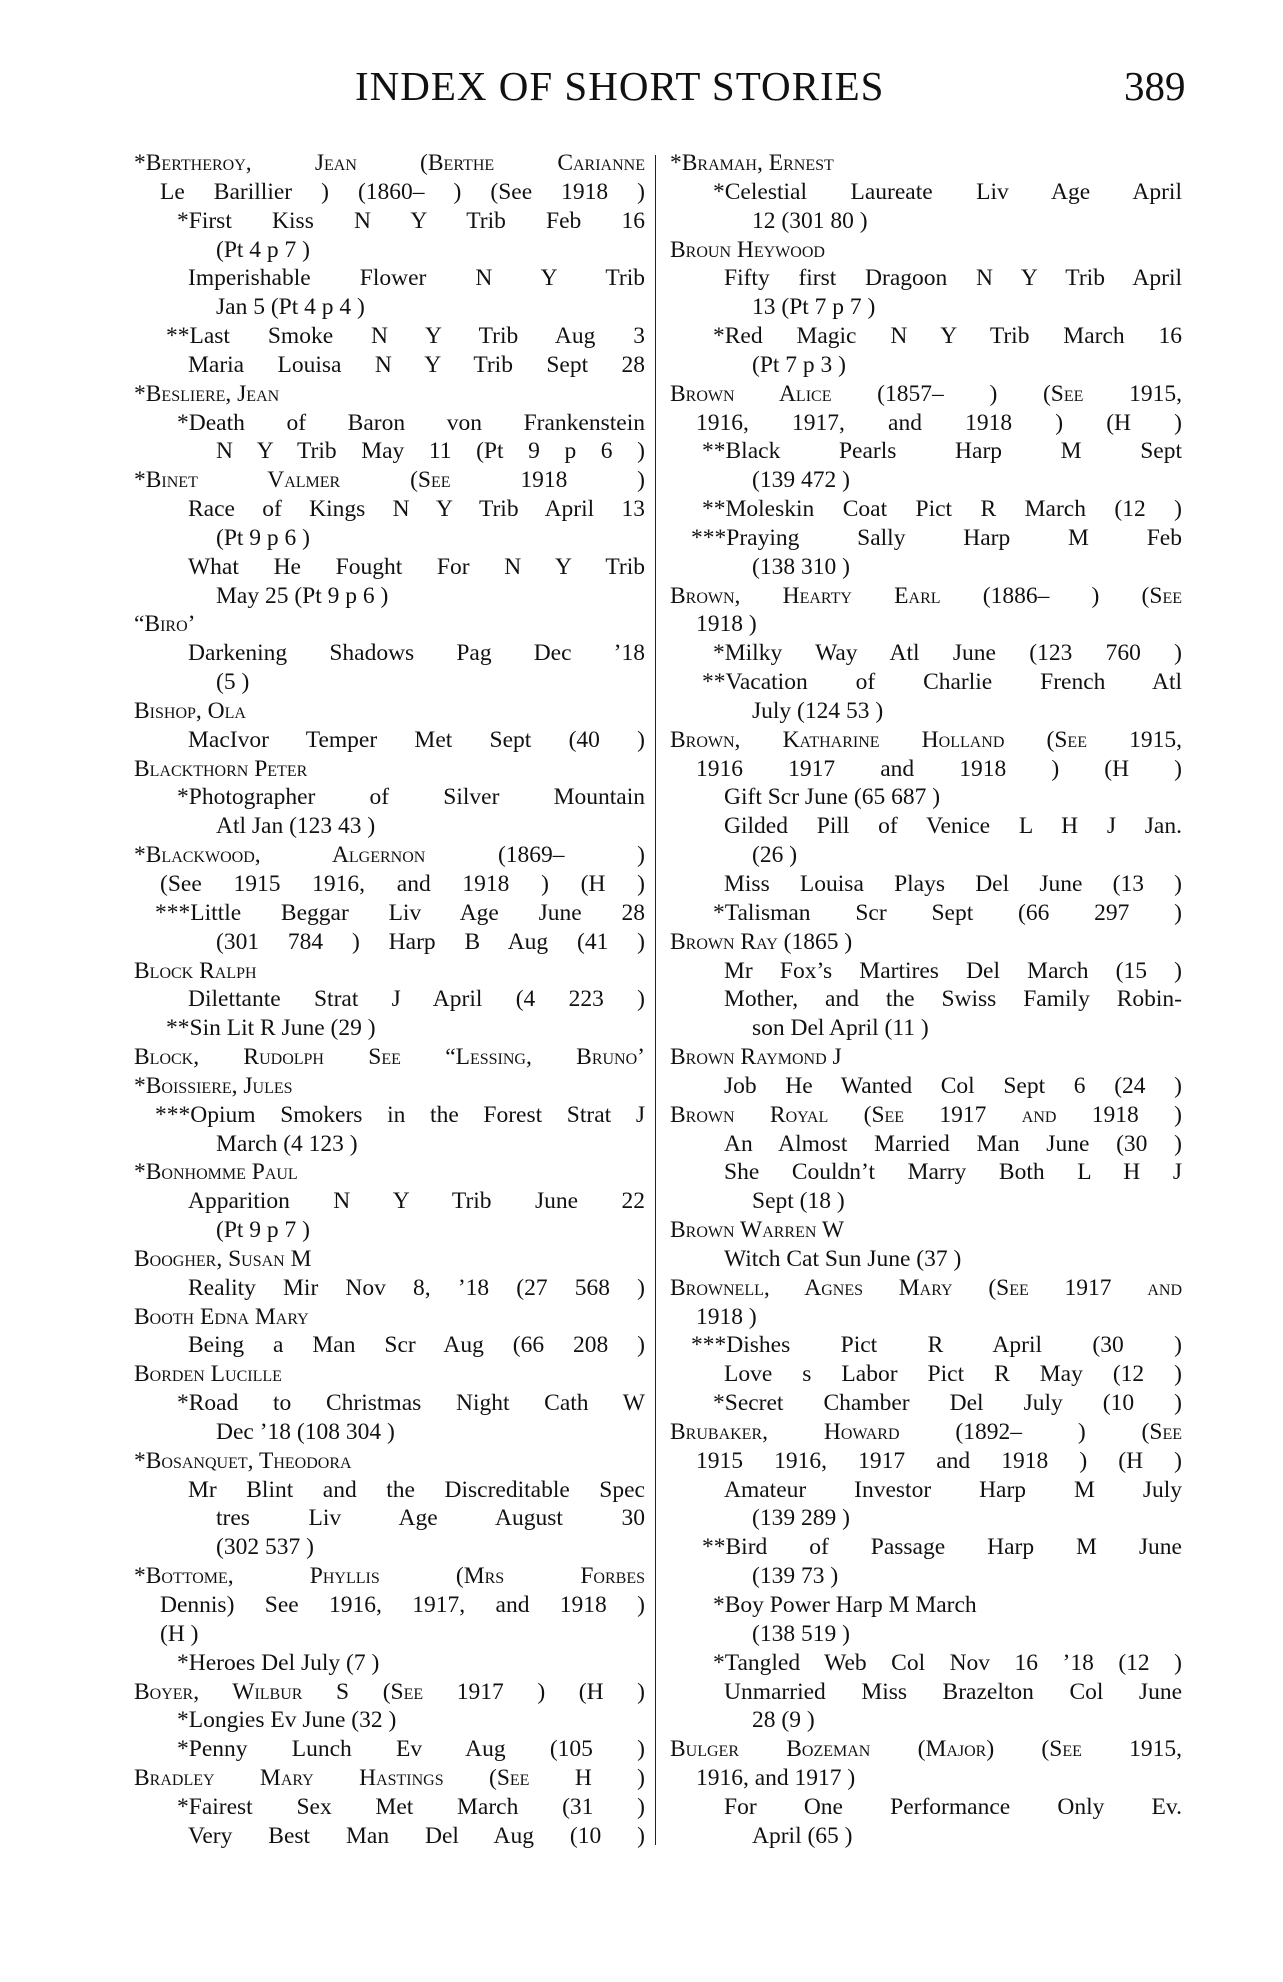  What do you see at coordinates (416, 739) in the screenshot?
I see `index-entry-story: MacIvor Temper Met Sept (40 )` at bounding box center [416, 739].